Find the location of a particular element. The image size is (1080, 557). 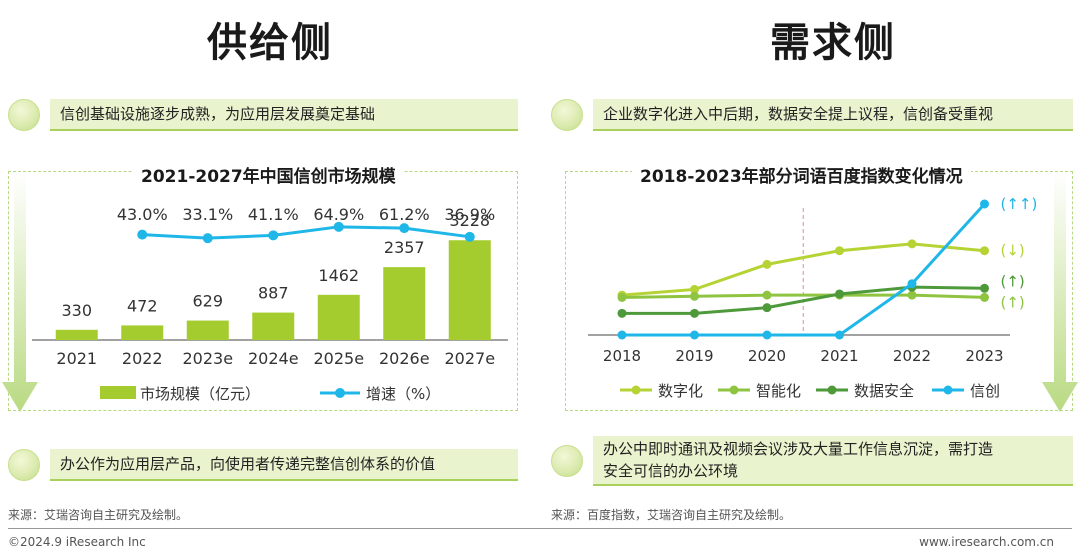

demand-bottom-note-line2: 安全可信的办公环境 is located at coordinates (671, 471).